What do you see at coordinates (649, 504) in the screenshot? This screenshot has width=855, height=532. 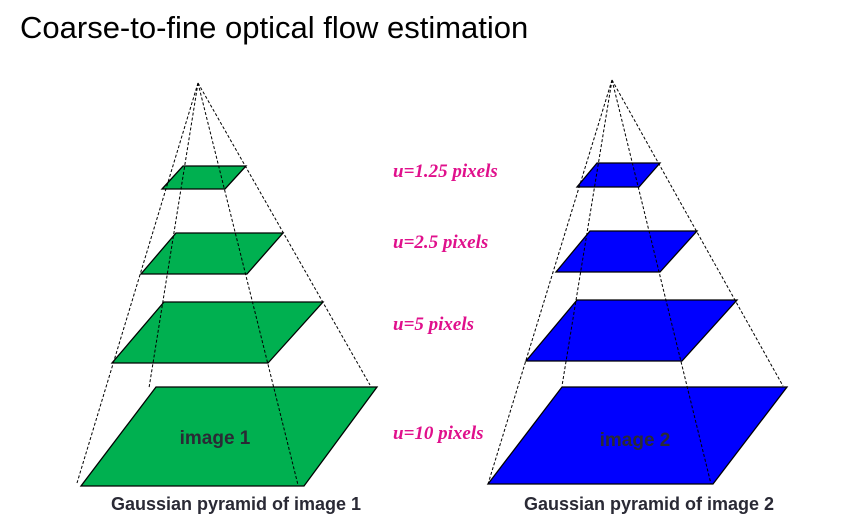 I see `pyramid2-caption: Gaussian pyramid of image 2` at bounding box center [649, 504].